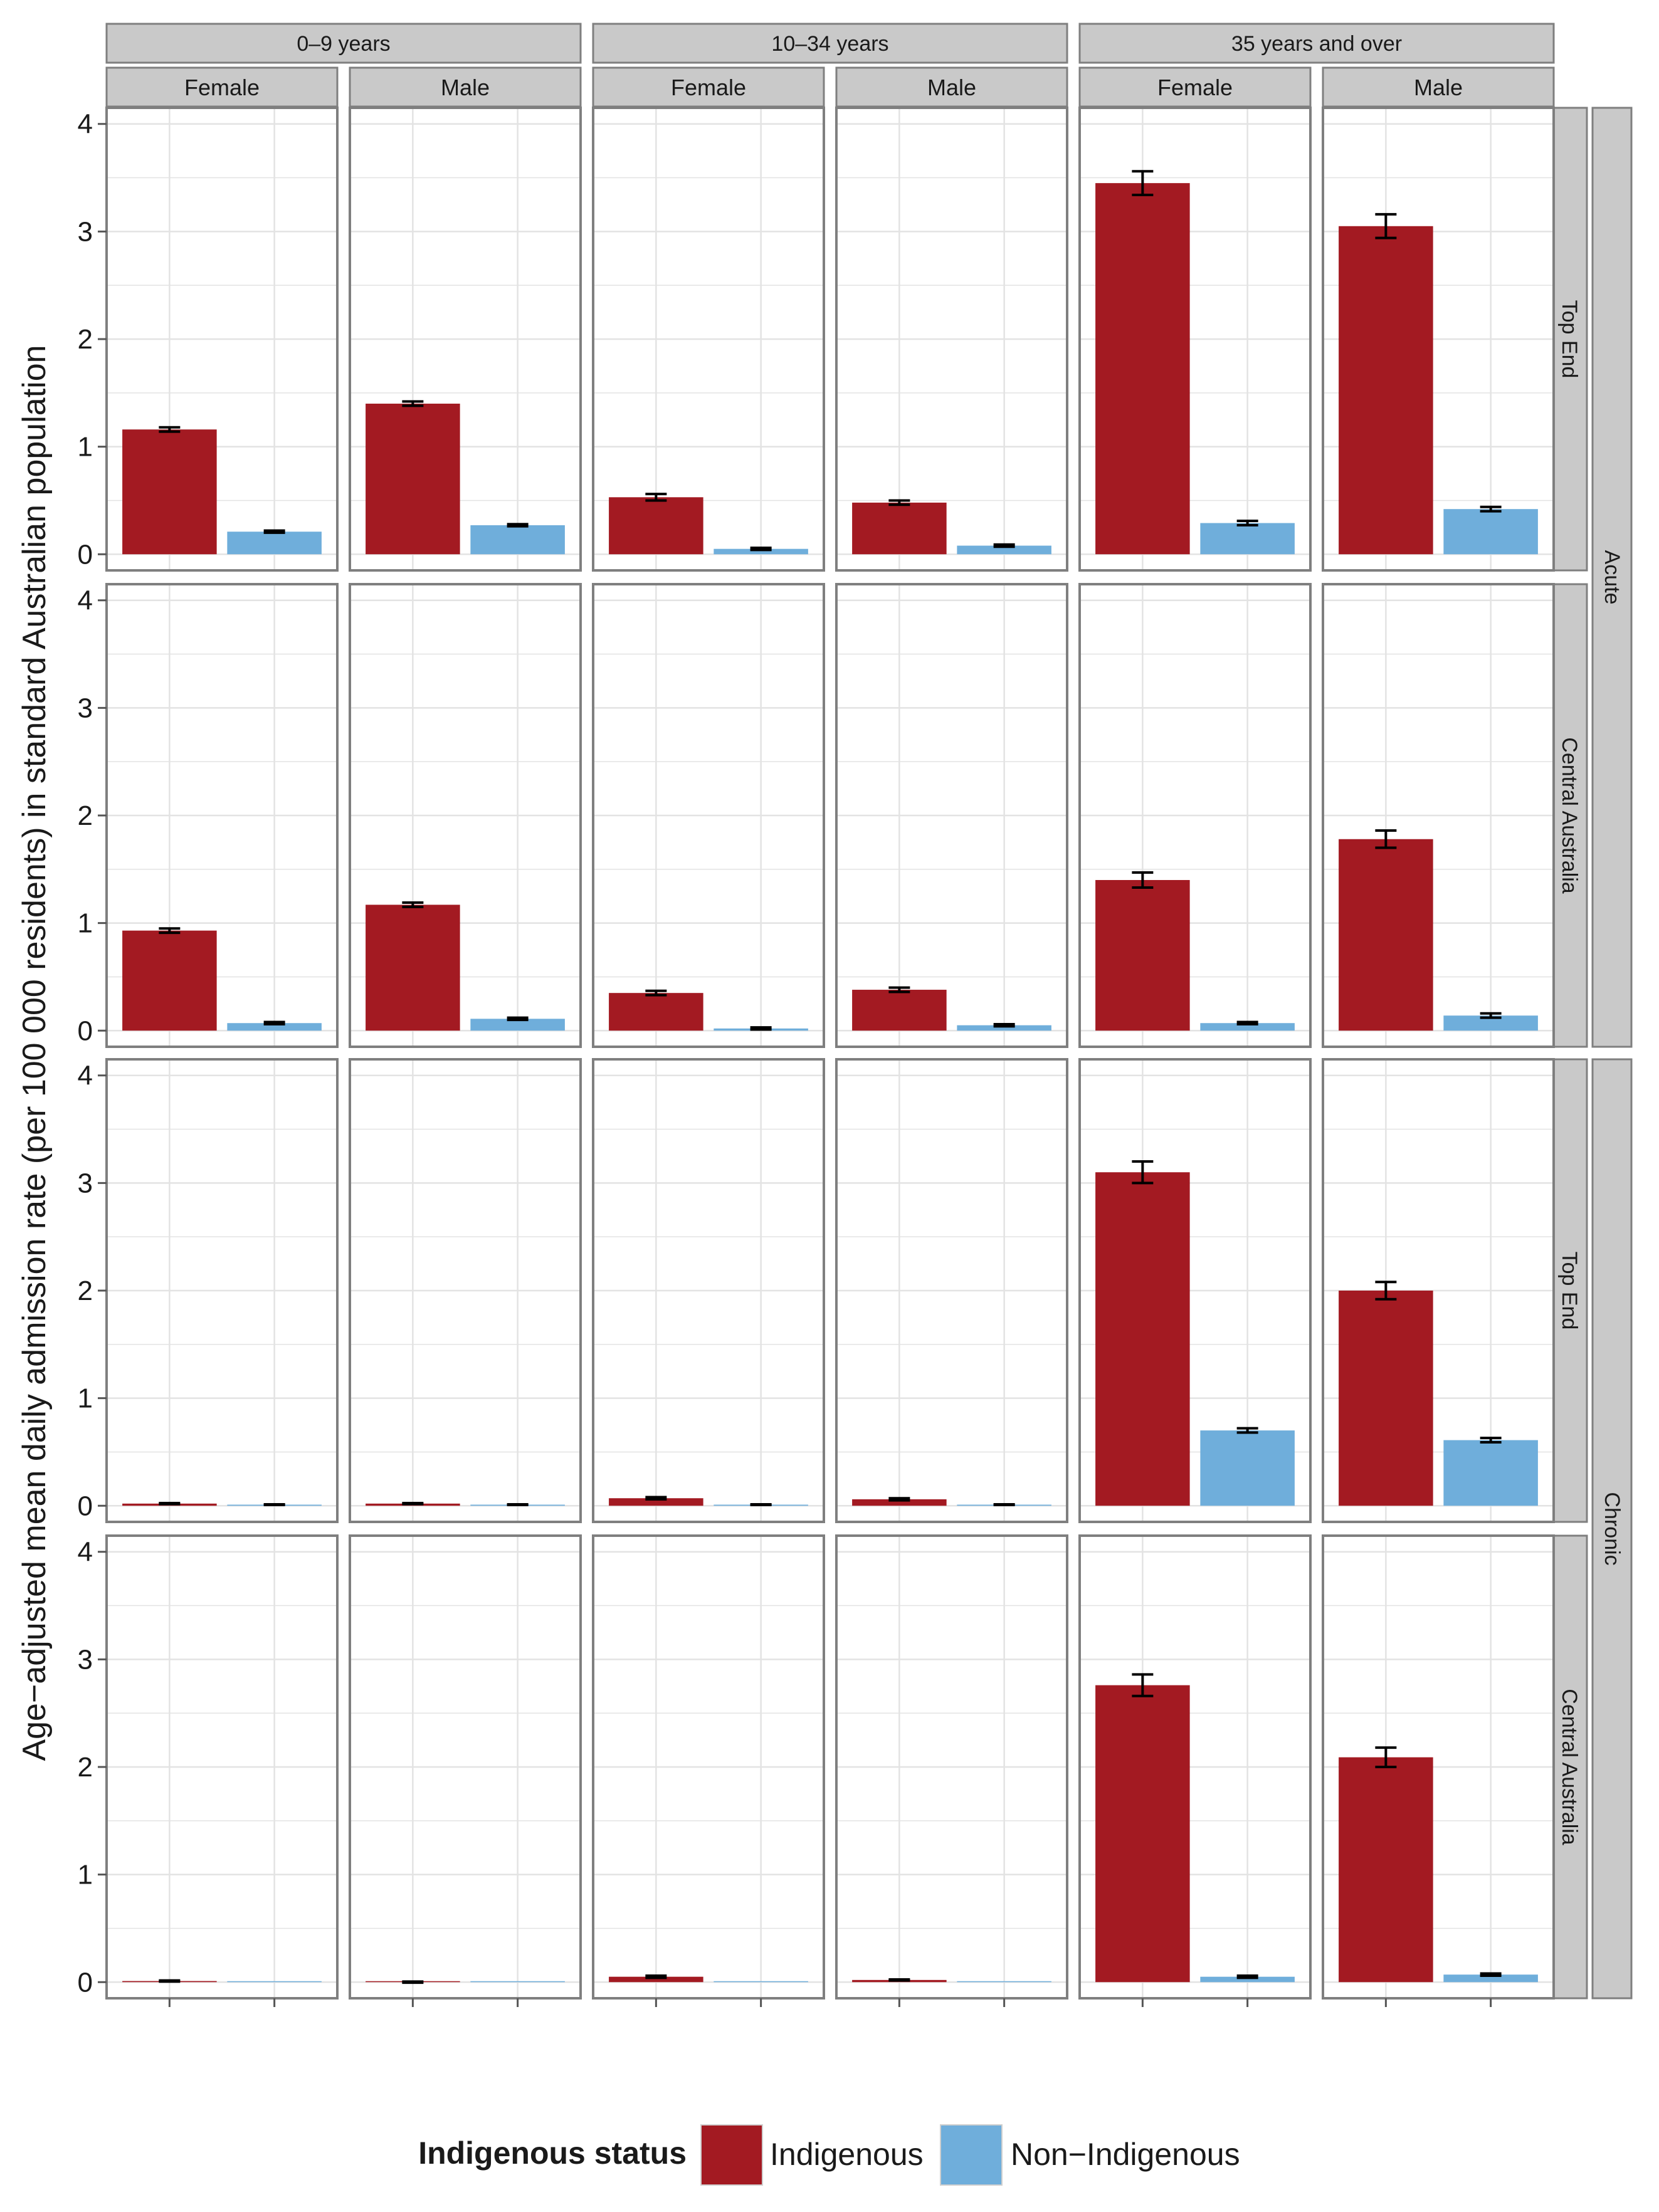 This screenshot has width=1659, height=2212. I want to click on sex-strip, so click(1195, 87).